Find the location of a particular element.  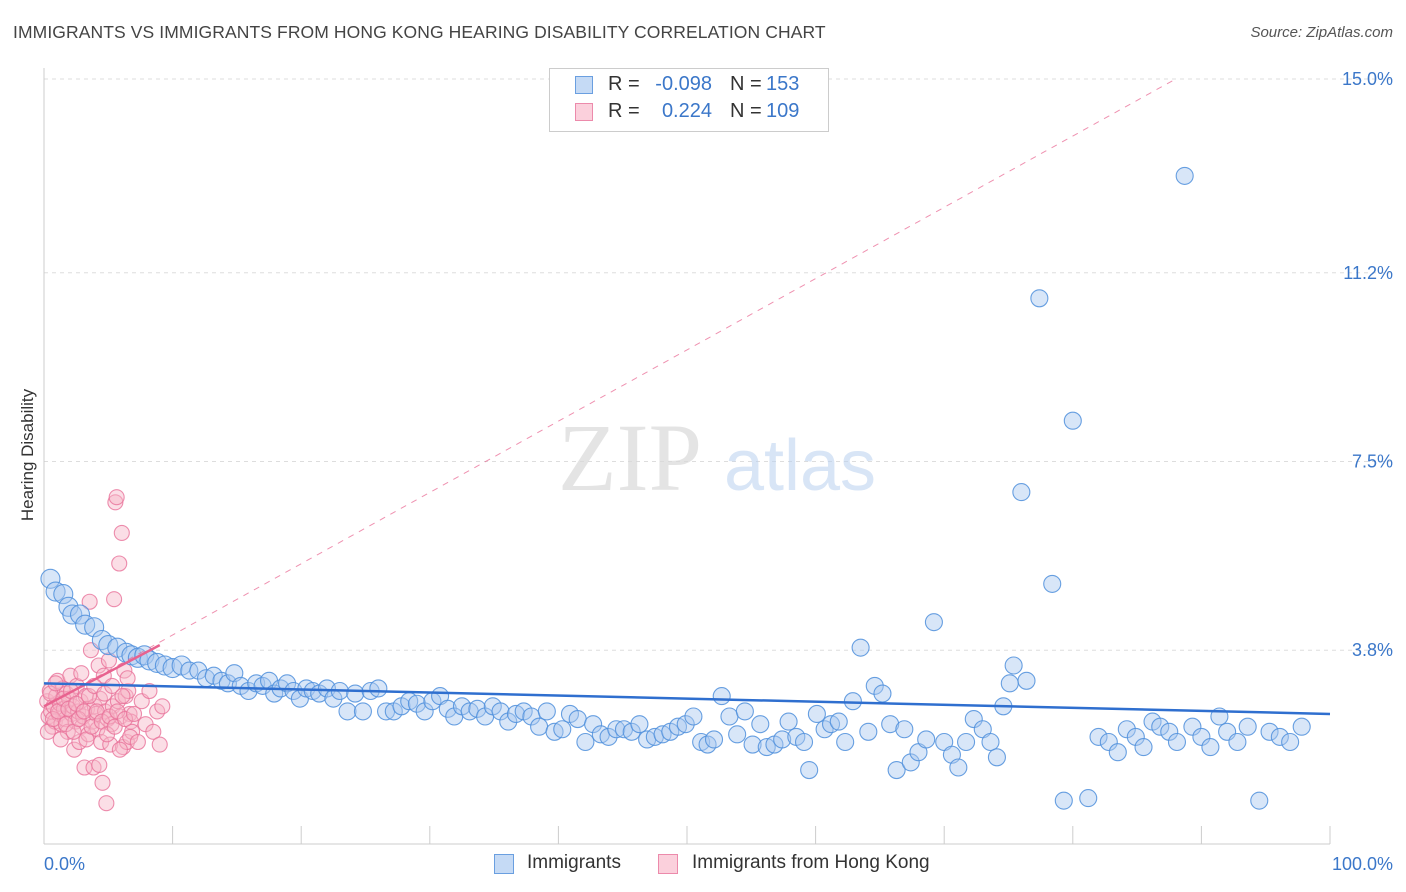

series-legend-swatch-hong-kong is located at coordinates (668, 864).